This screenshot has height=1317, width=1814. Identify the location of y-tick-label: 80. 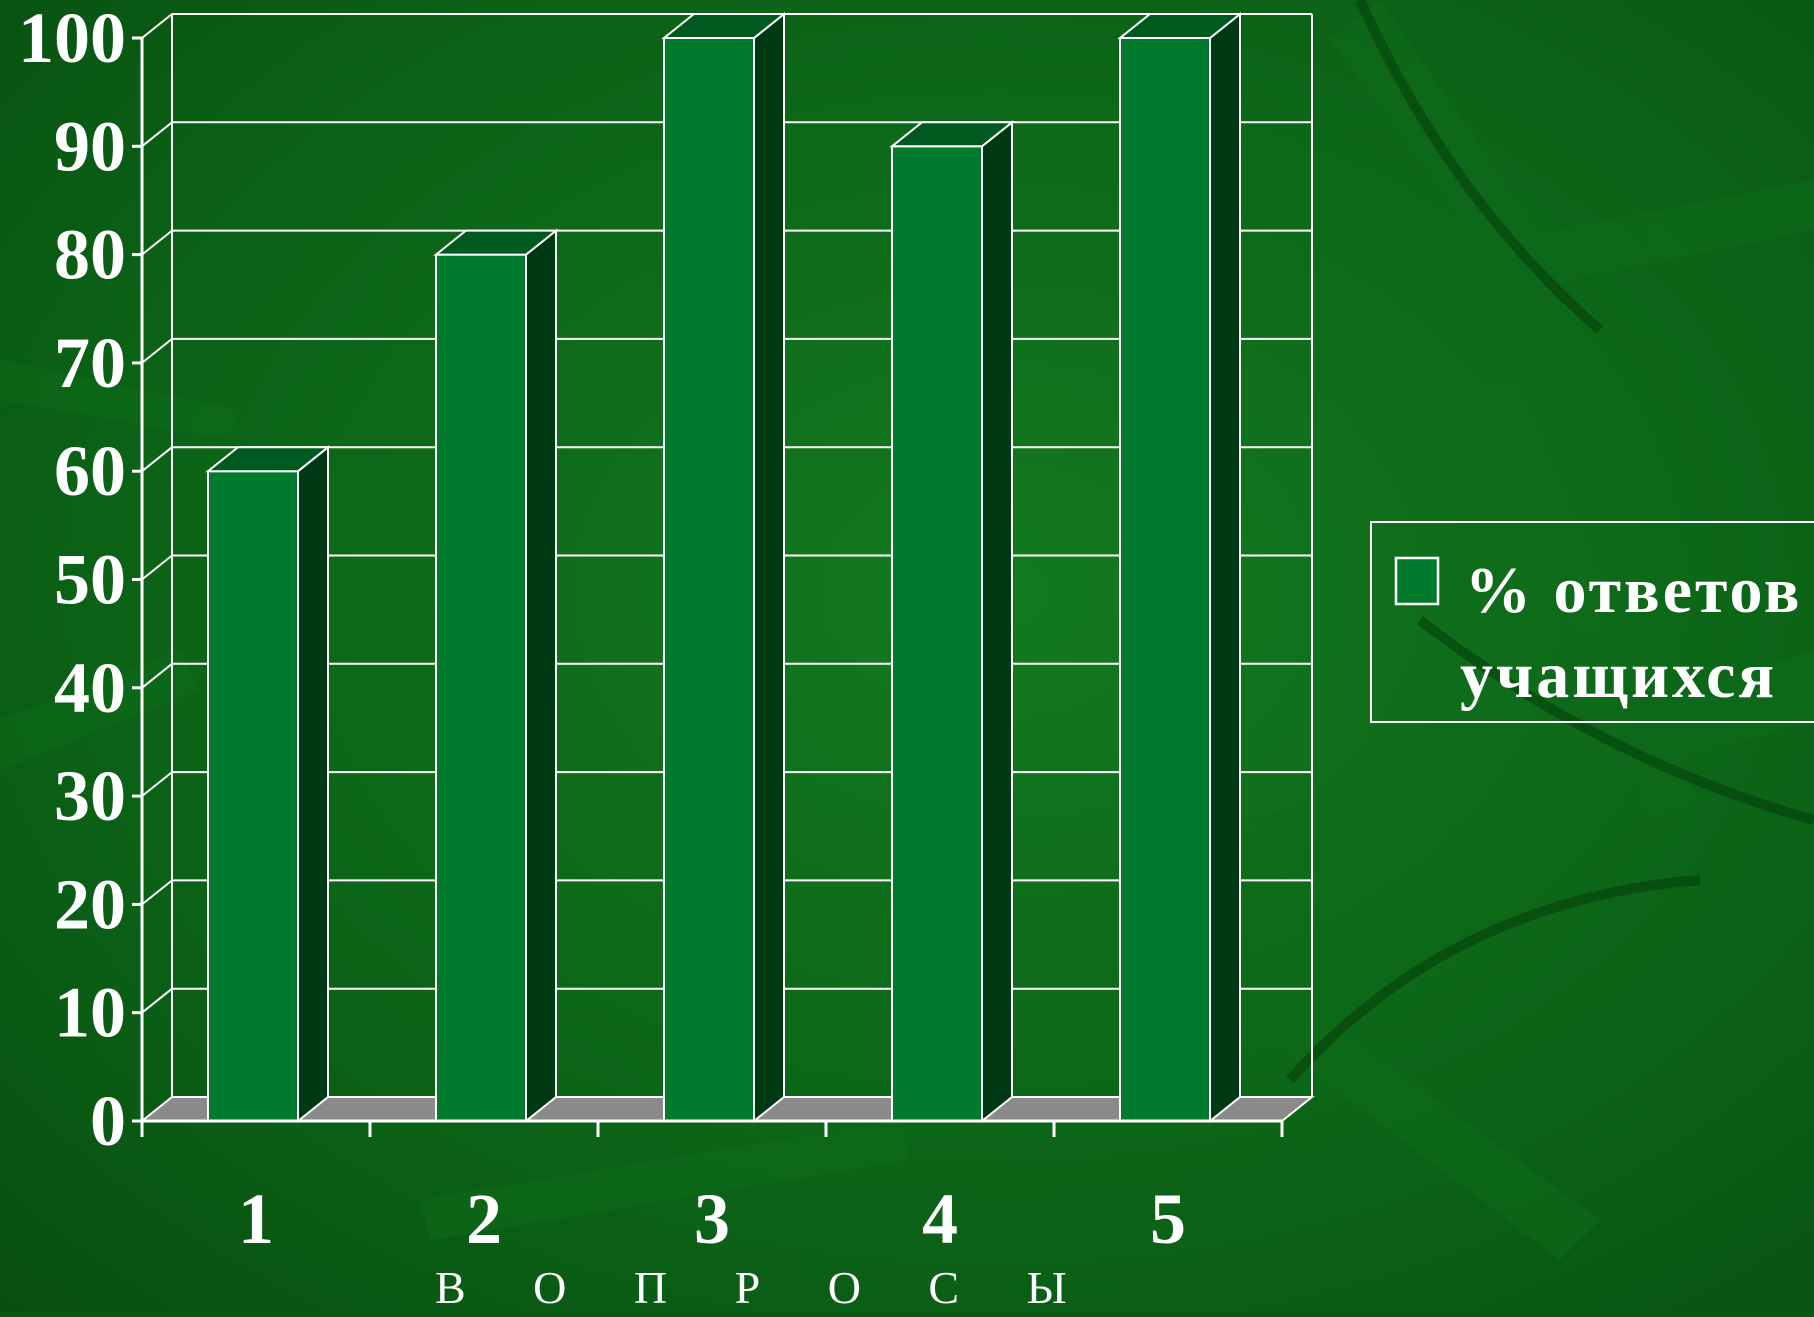
(90, 255).